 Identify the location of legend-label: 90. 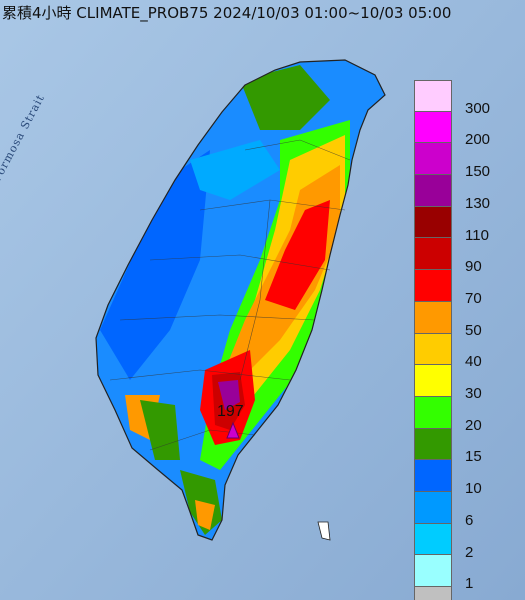
(473, 267).